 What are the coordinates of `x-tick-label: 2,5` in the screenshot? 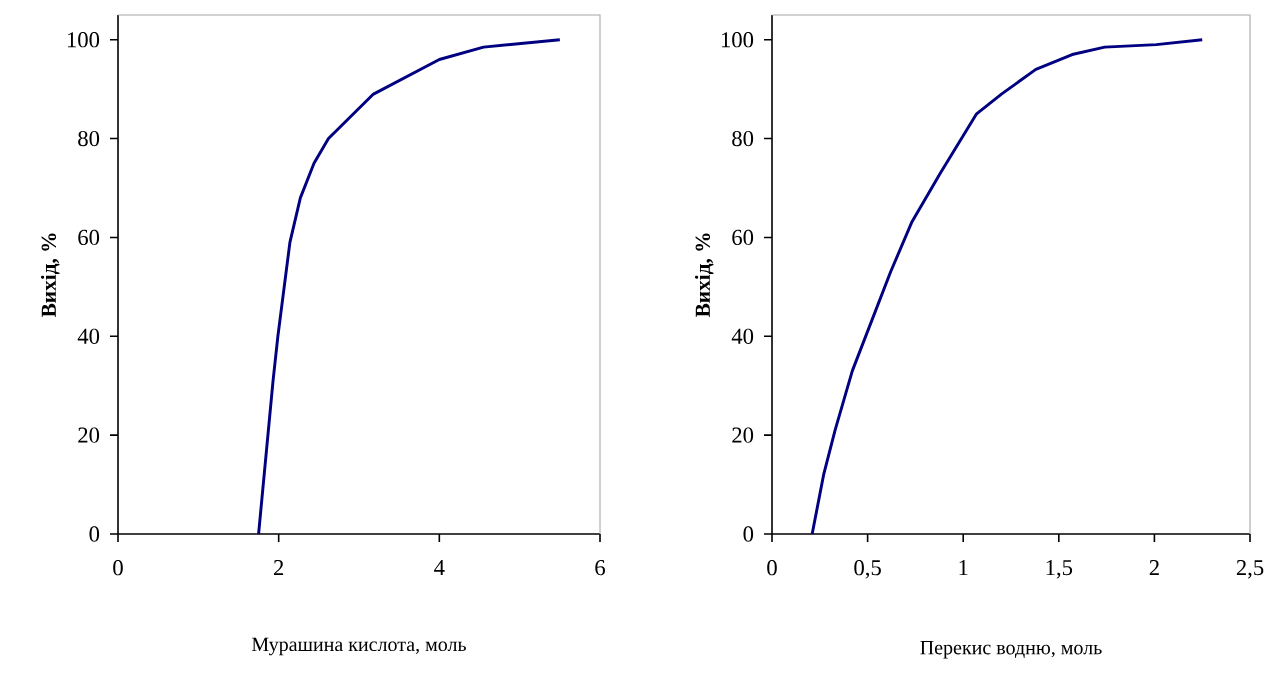 It's located at (1250, 569).